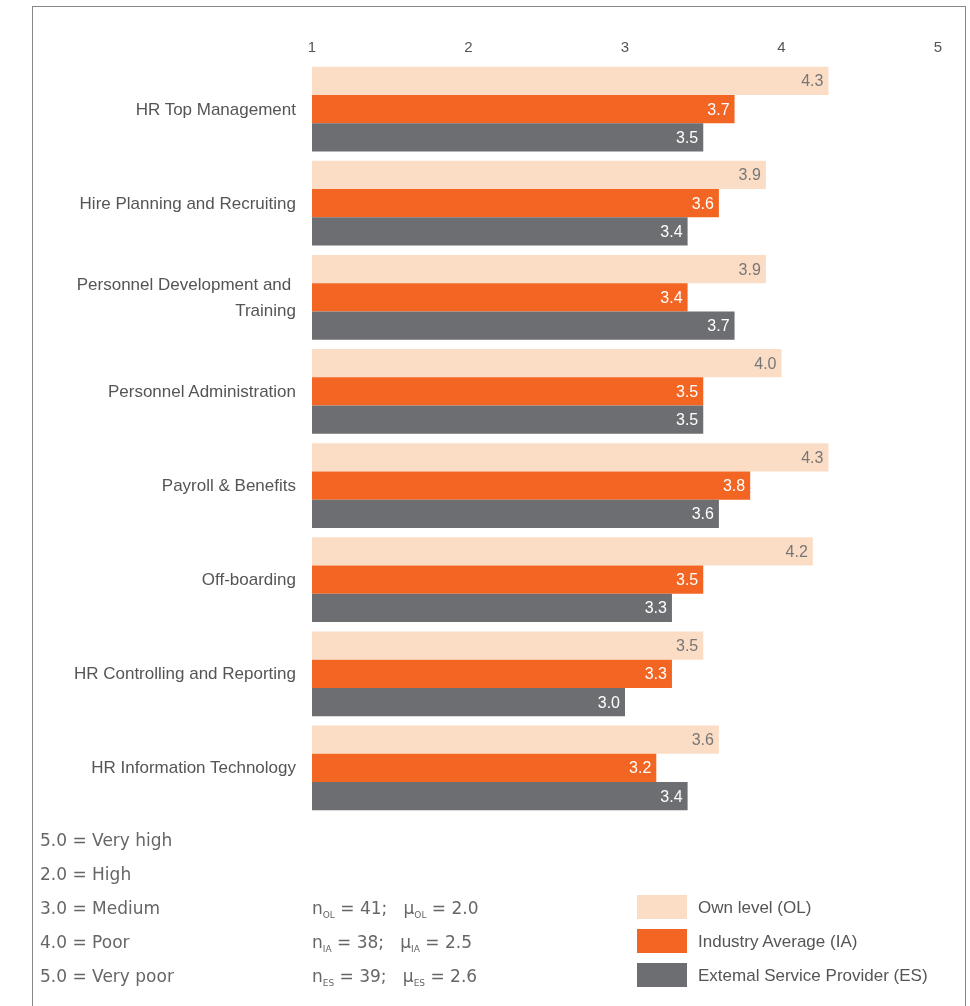 Image resolution: width=970 pixels, height=1006 pixels. Describe the element at coordinates (184, 674) in the screenshot. I see `y-tick-label: HR Controlling and Reporting` at that location.